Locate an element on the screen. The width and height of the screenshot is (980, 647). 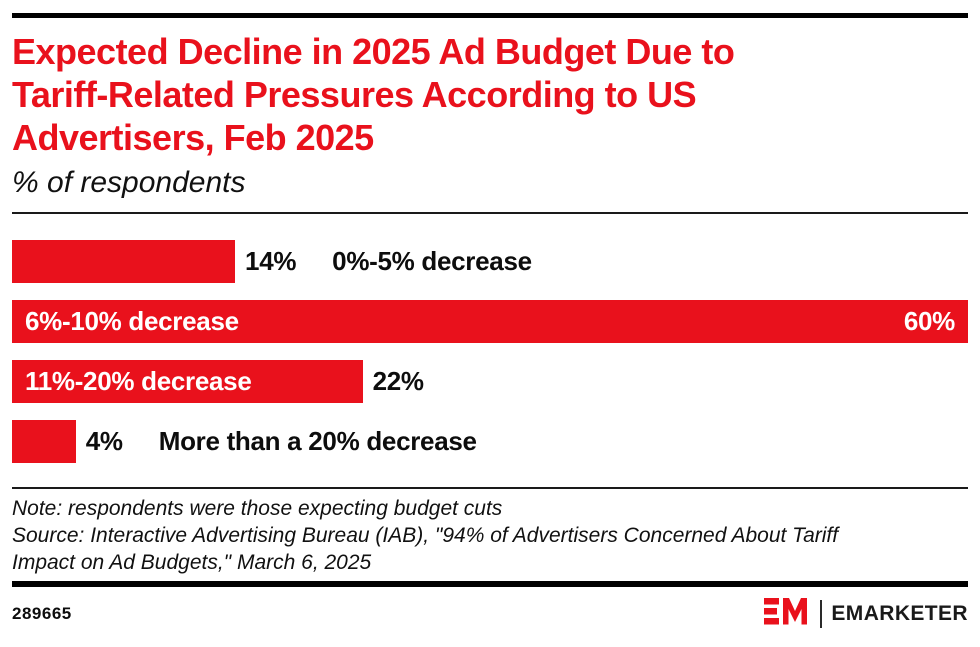
bar-category-label: More than a 20% decrease is located at coordinates (317, 441).